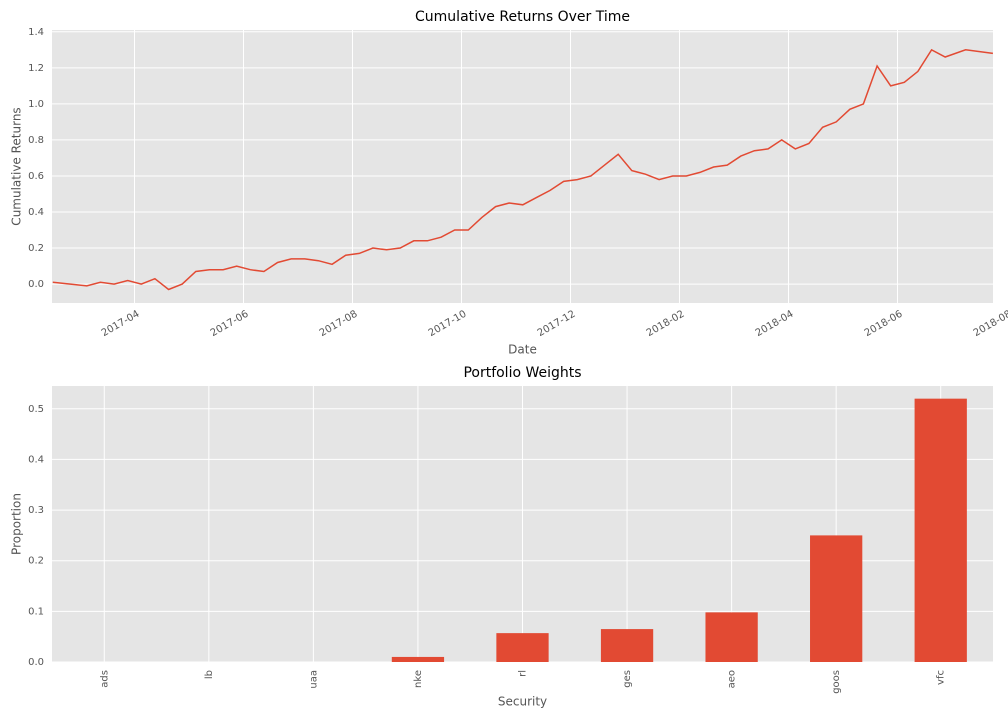 The height and width of the screenshot is (720, 1008). What do you see at coordinates (523, 673) in the screenshot?
I see `x-tick-label: rl` at bounding box center [523, 673].